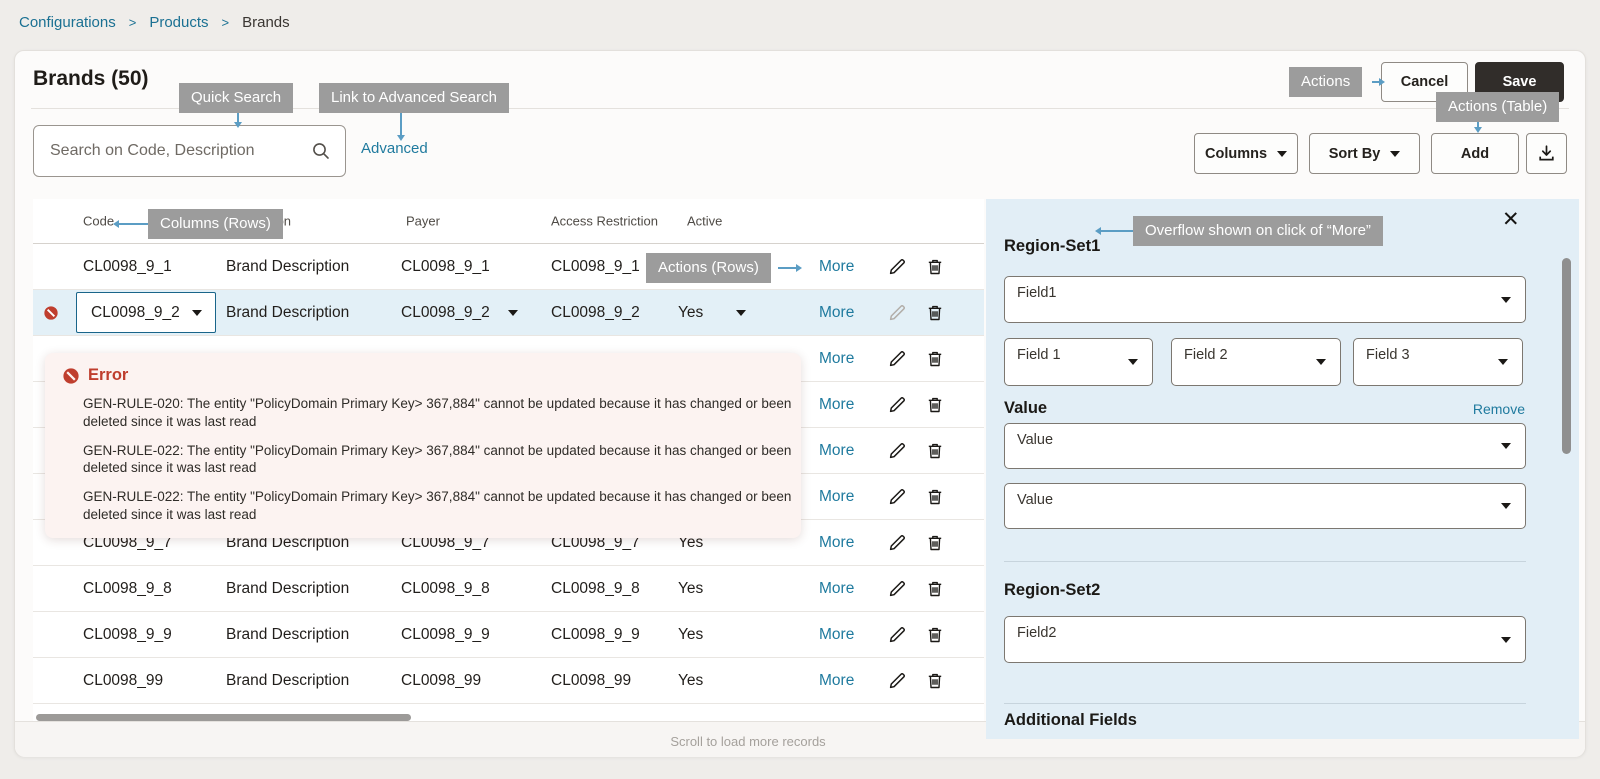 This screenshot has width=1600, height=779. I want to click on add-button: Add, so click(1475, 153).